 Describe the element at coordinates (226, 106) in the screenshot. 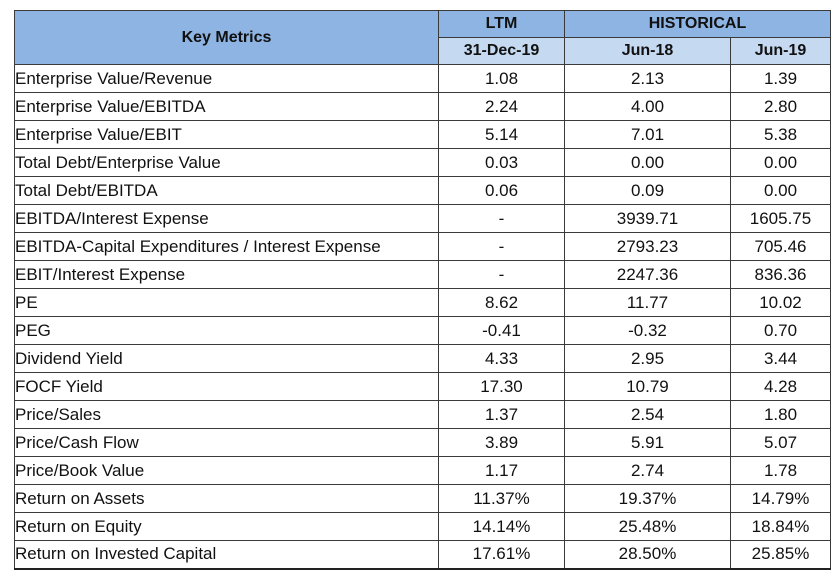

I see `metric-label: Enterprise Value/EBITDA` at that location.